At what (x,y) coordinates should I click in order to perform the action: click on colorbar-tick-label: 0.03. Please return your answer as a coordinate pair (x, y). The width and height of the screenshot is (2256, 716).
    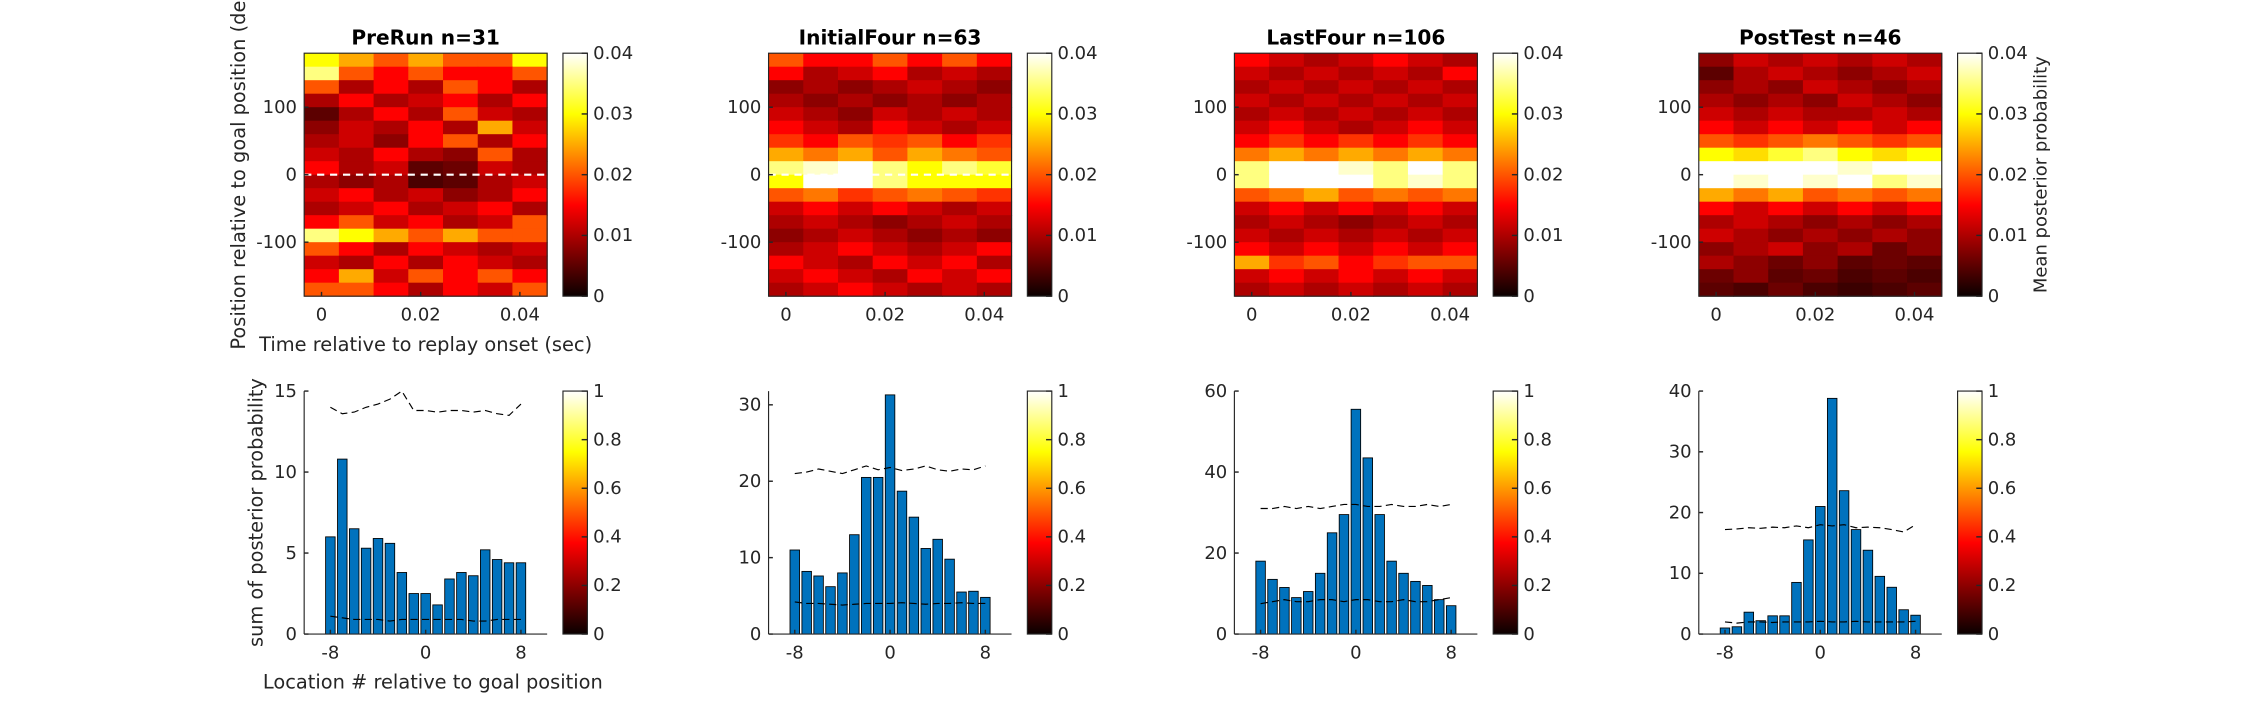
    Looking at the image, I should click on (1543, 114).